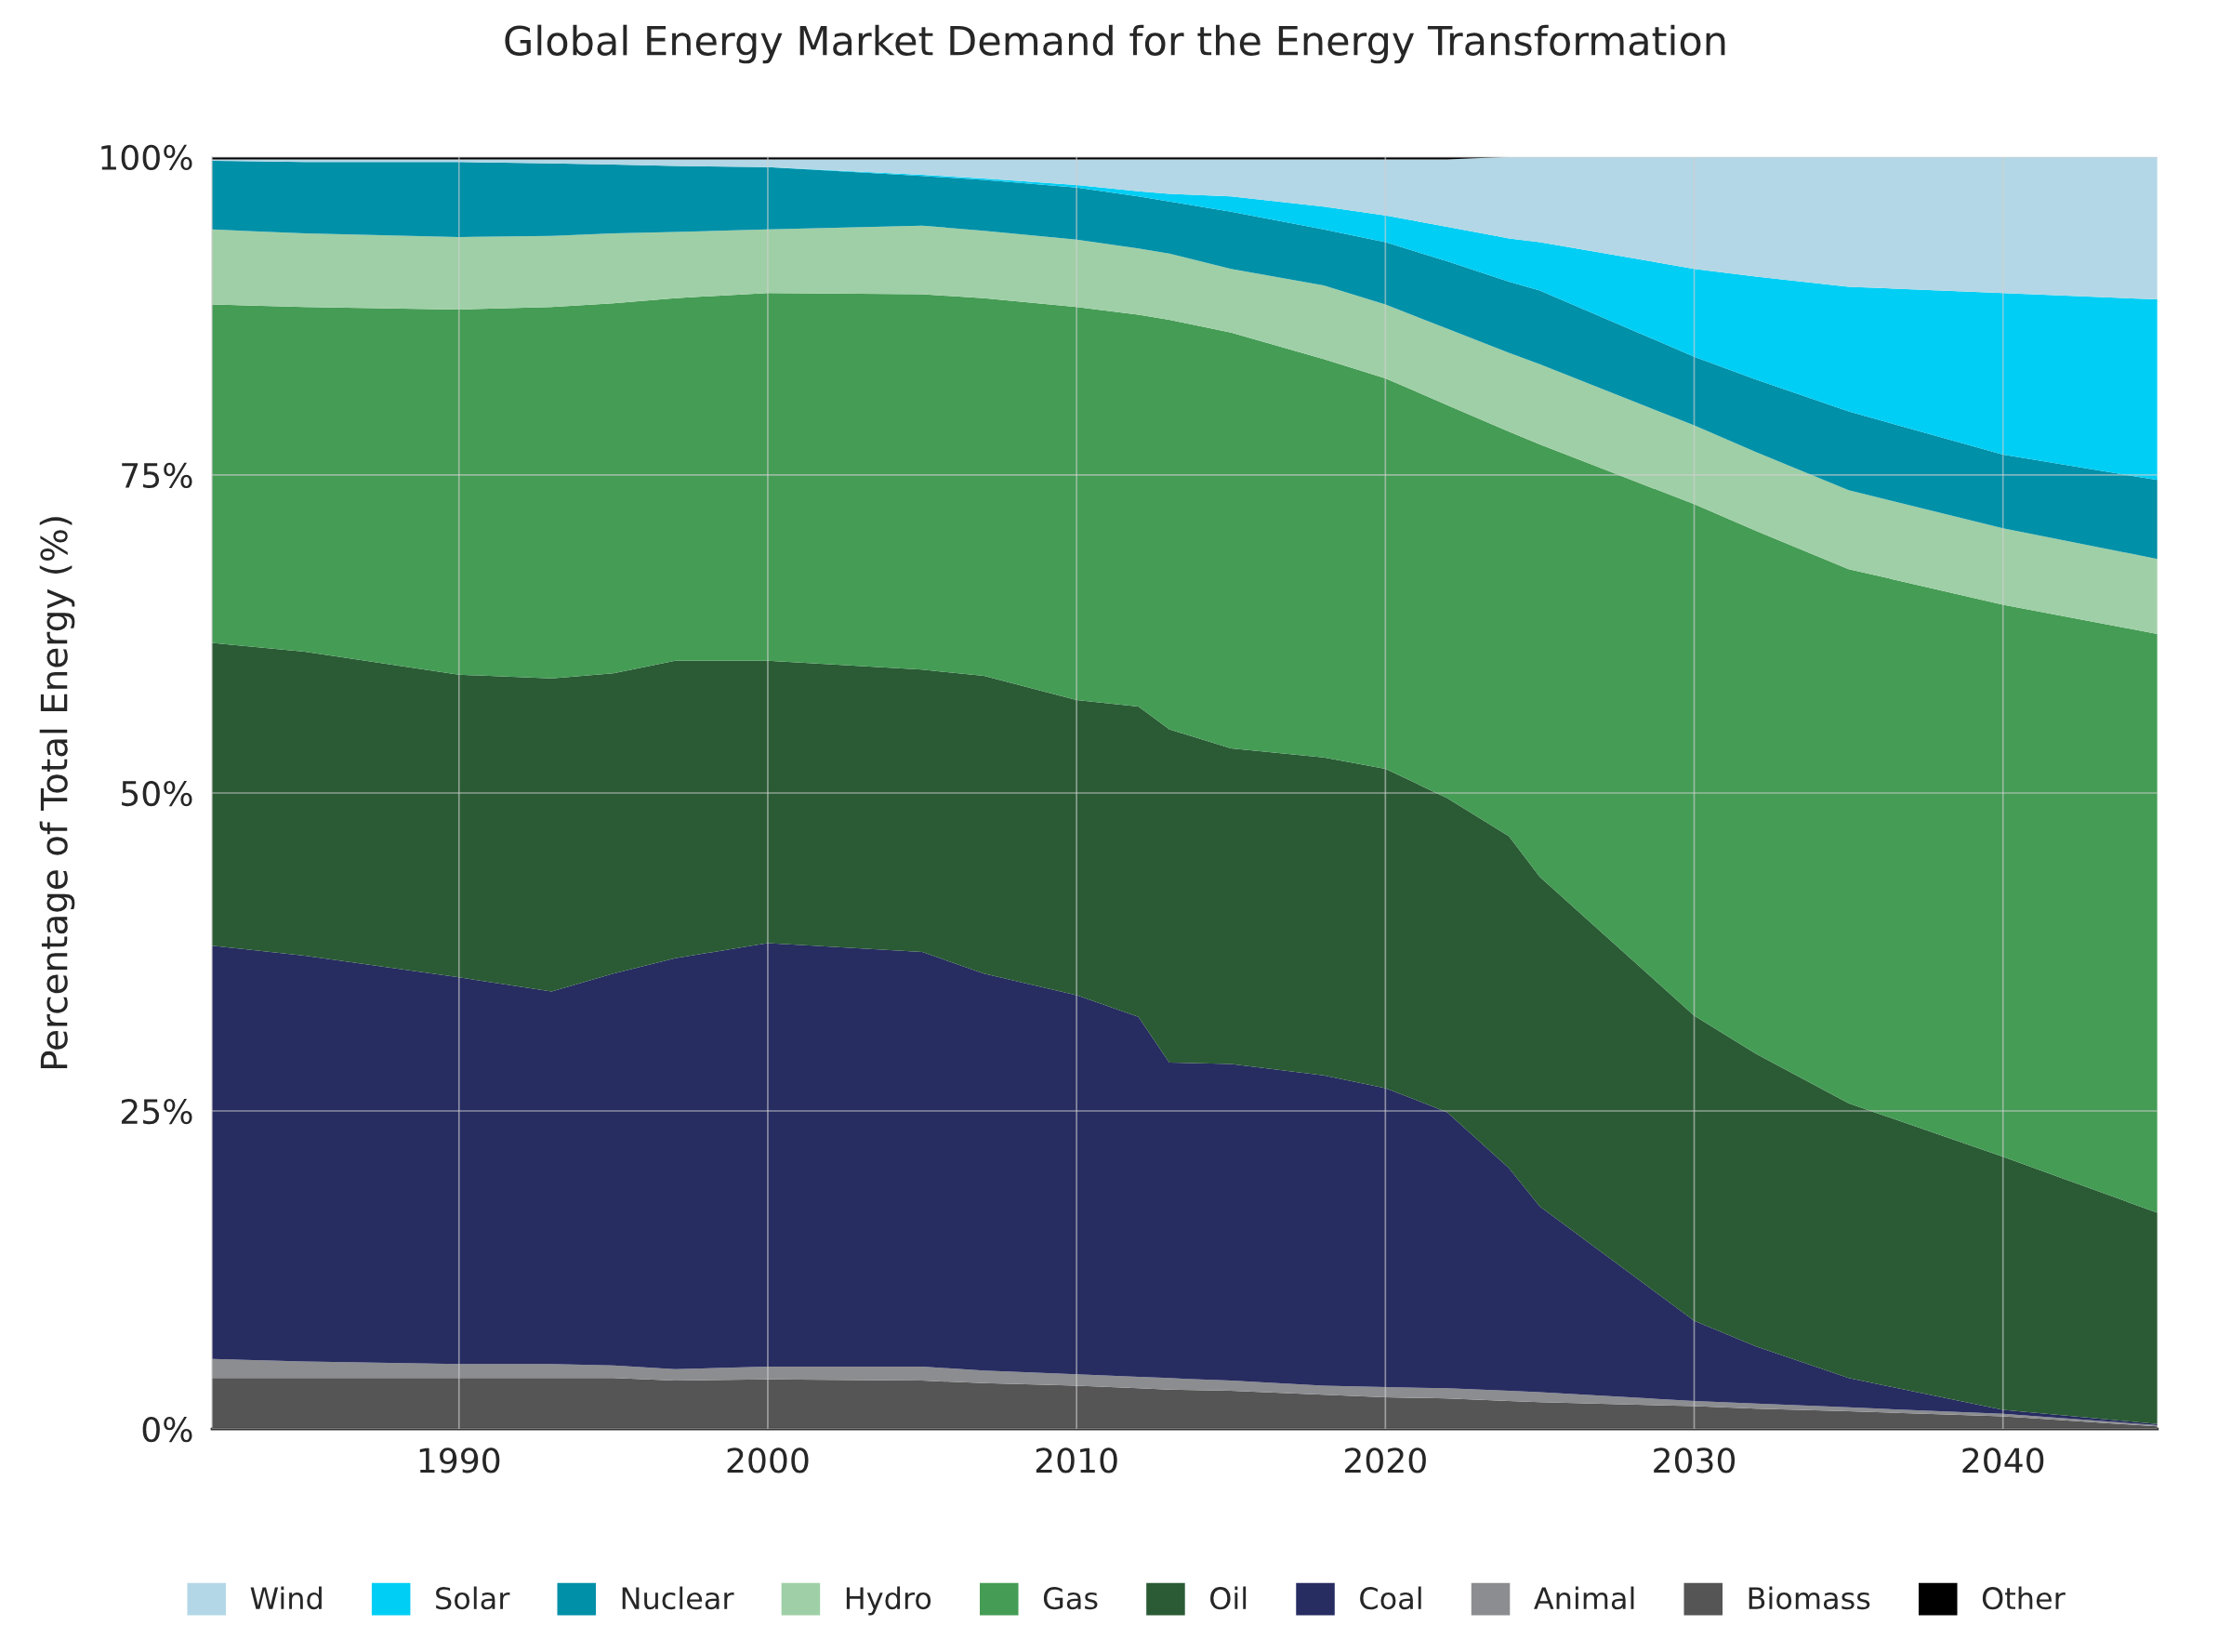 This screenshot has width=2231, height=1652. I want to click on x-tick-label: 2010, so click(1076, 1460).